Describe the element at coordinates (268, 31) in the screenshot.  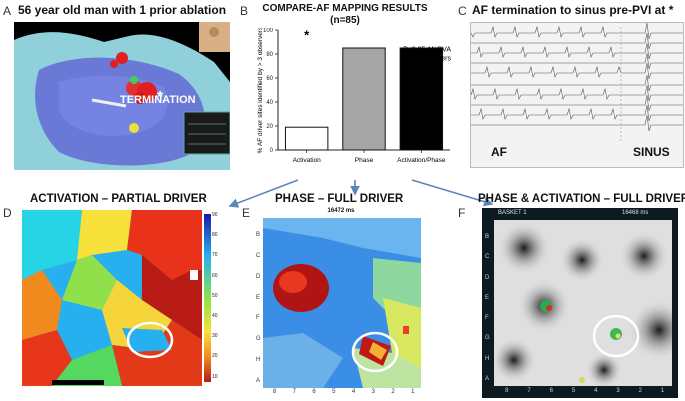
I see `y-tick-label: 100` at that location.